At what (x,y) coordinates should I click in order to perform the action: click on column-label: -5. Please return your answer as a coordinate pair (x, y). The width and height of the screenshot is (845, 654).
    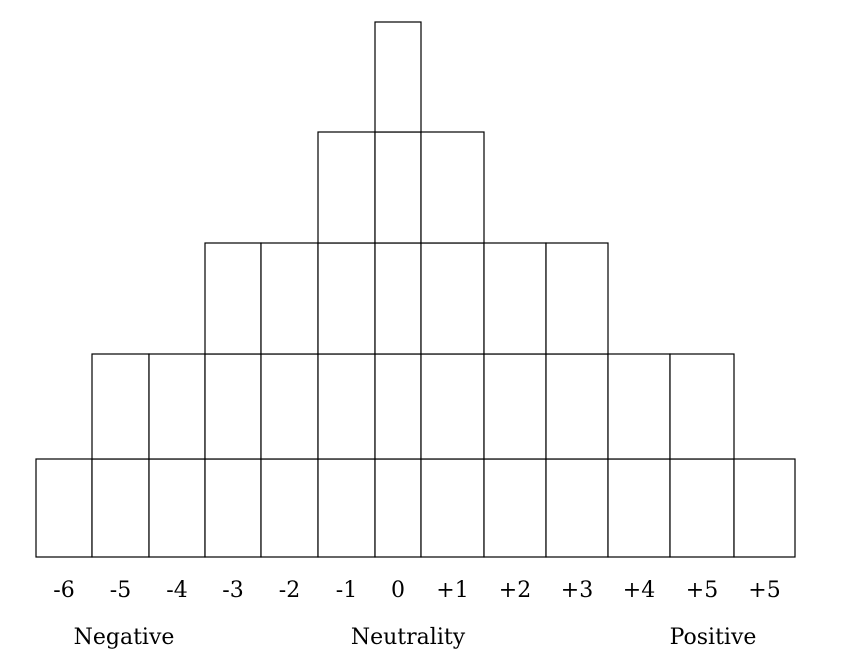
    Looking at the image, I should click on (120, 590).